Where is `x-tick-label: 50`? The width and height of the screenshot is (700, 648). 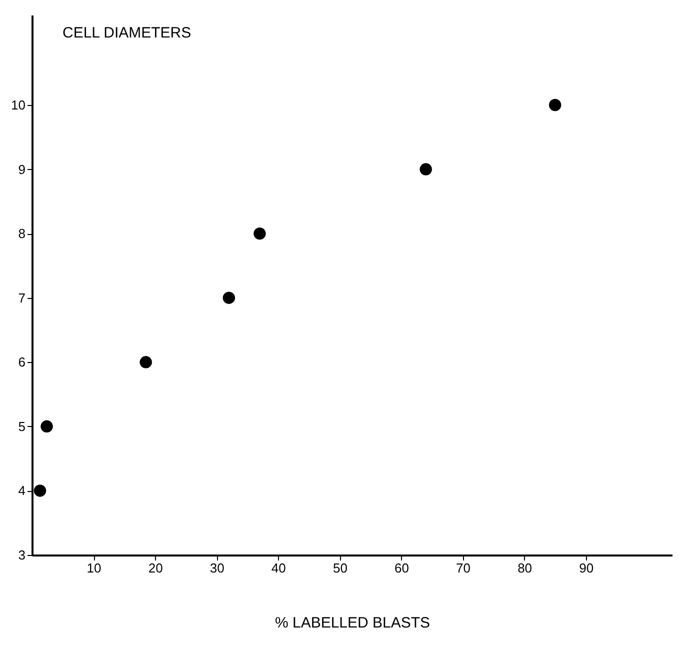
x-tick-label: 50 is located at coordinates (340, 568).